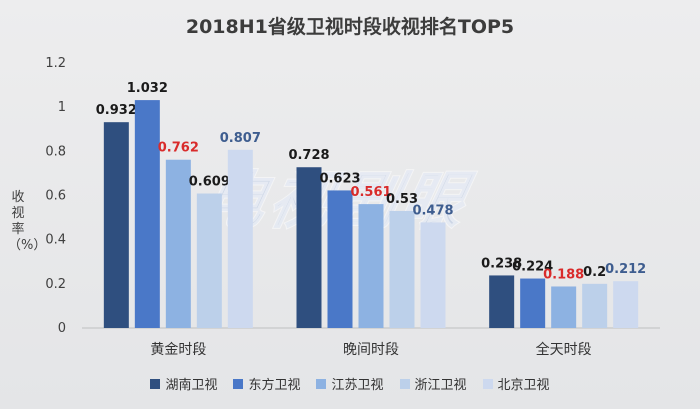  Describe the element at coordinates (357, 385) in the screenshot. I see `legend-label: 江苏卫视` at that location.